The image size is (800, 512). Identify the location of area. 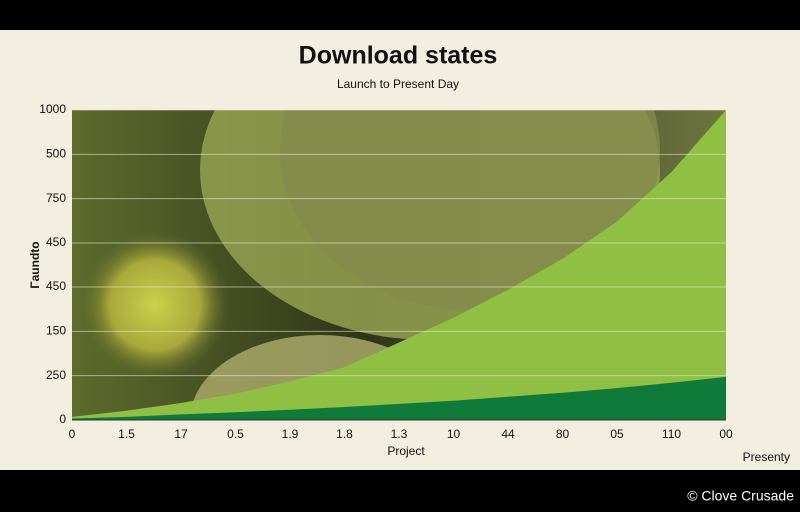
(399, 398).